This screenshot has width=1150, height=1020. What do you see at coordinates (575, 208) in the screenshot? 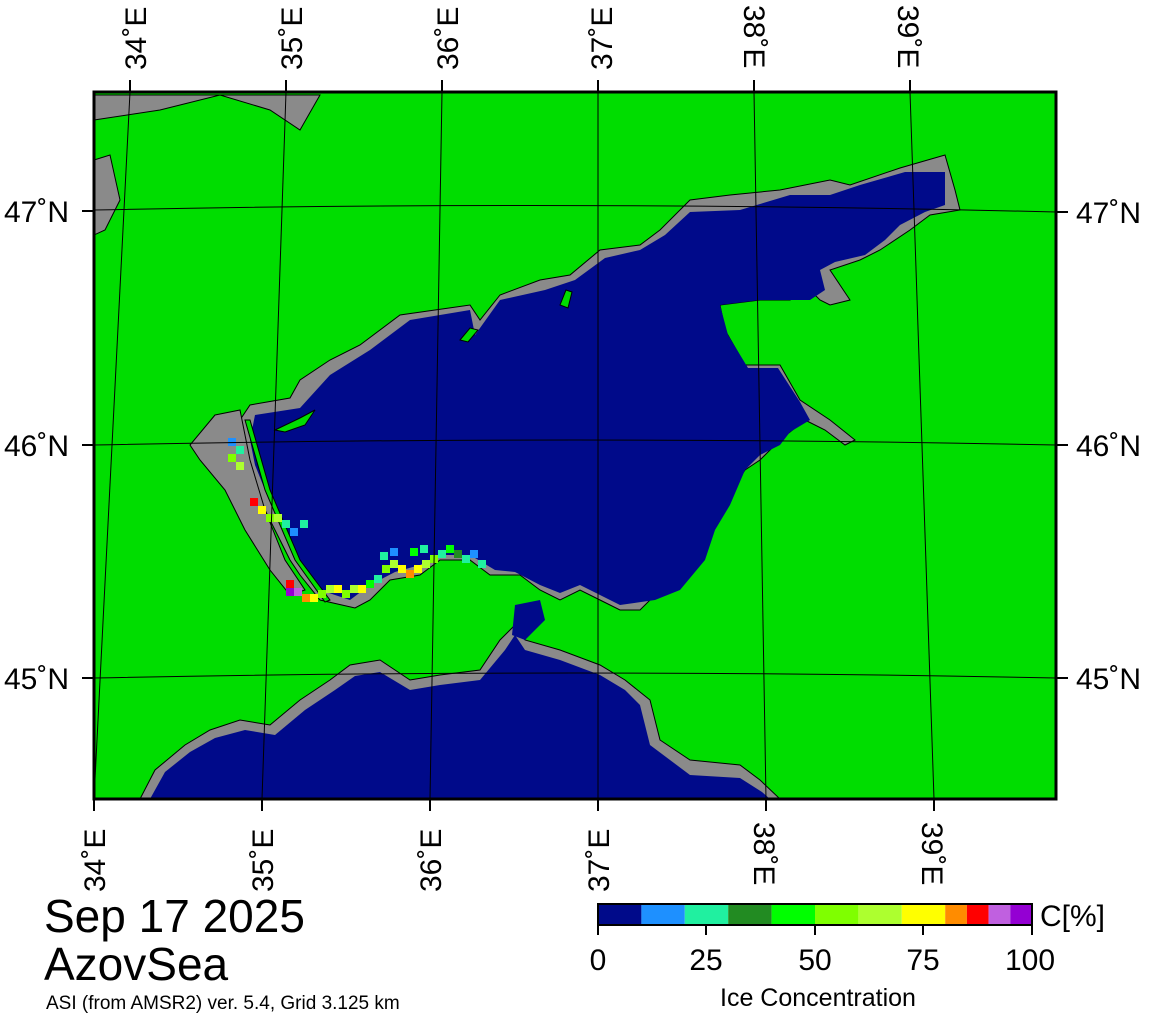
I see `parallel-47n` at bounding box center [575, 208].